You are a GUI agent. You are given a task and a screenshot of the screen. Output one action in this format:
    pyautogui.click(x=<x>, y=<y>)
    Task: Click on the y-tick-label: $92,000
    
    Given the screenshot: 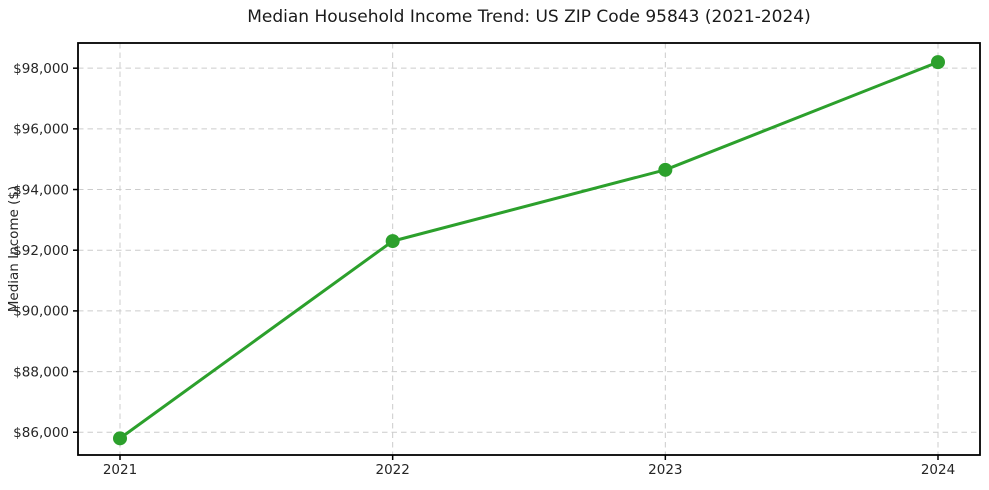 What is the action you would take?
    pyautogui.click(x=41, y=251)
    